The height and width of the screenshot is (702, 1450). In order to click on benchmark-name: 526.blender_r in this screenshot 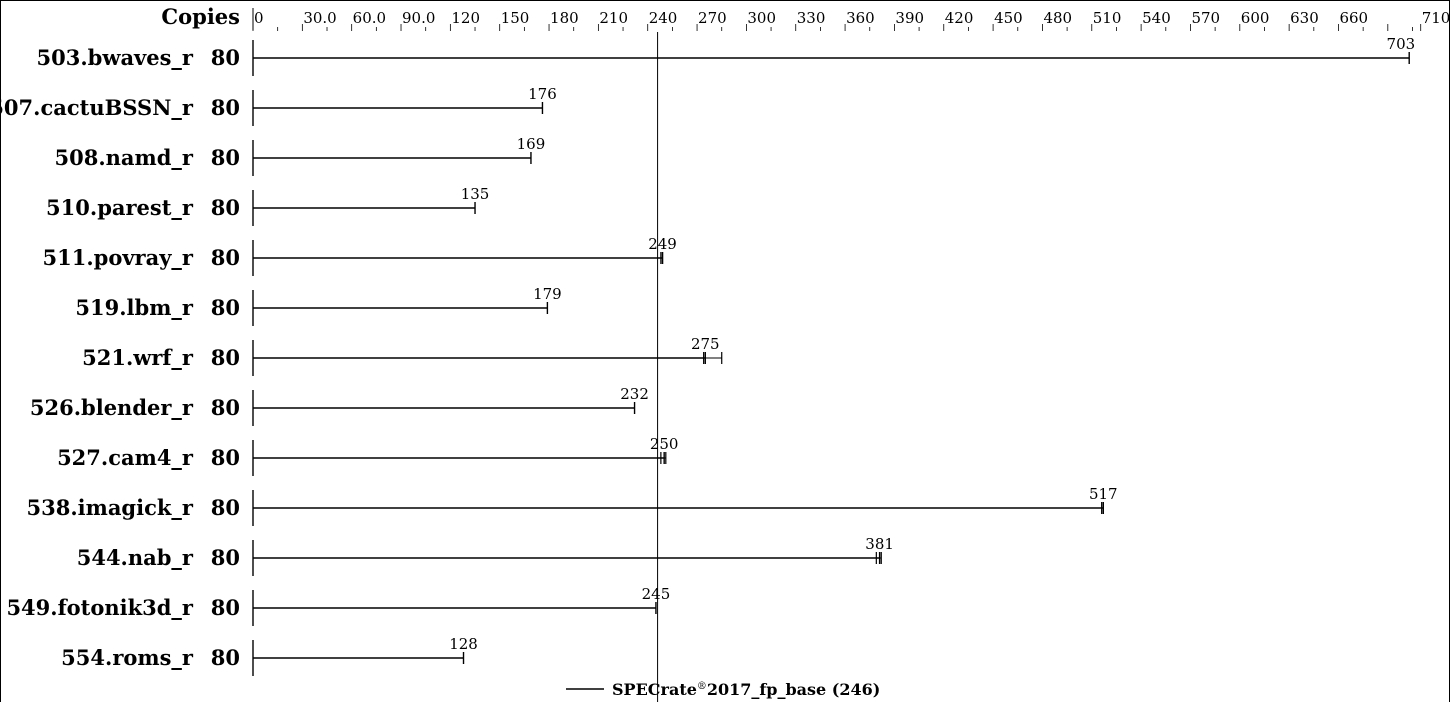, I will do `click(112, 407)`.